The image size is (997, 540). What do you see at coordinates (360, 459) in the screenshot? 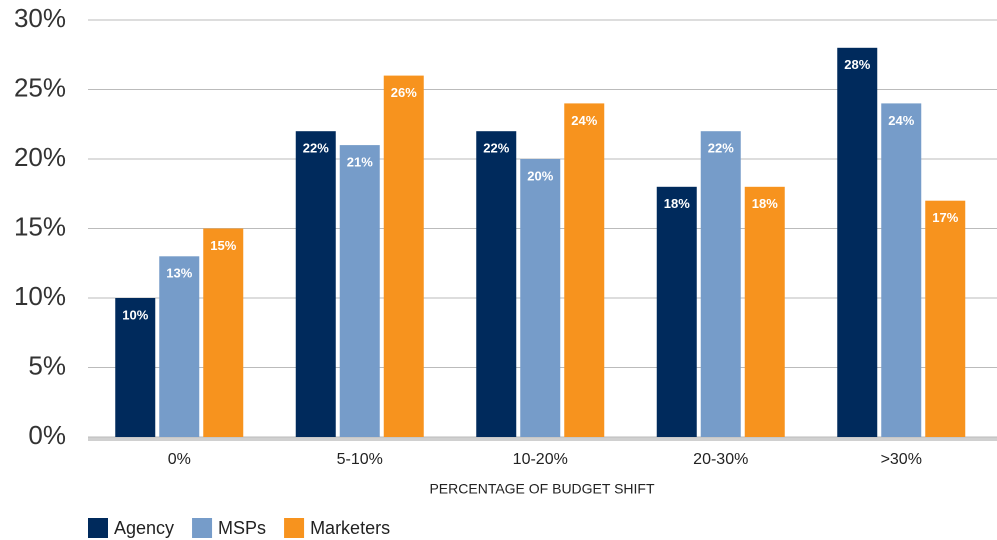
I see `x-tick-label: 5-10%` at bounding box center [360, 459].